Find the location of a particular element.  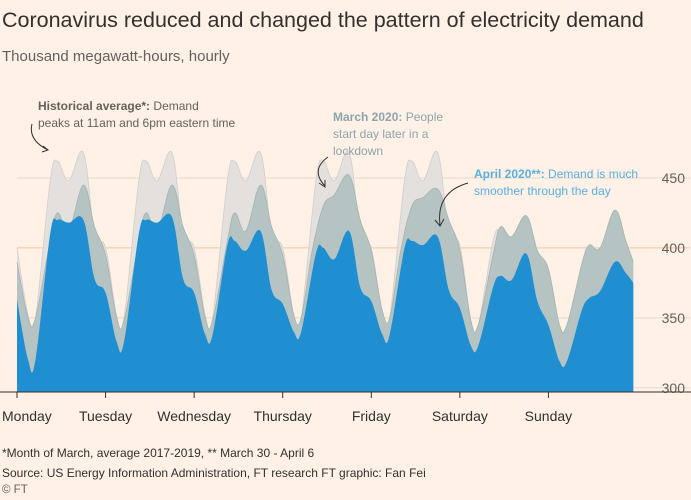

annotation-april-text-2: smoother through the day is located at coordinates (542, 191).